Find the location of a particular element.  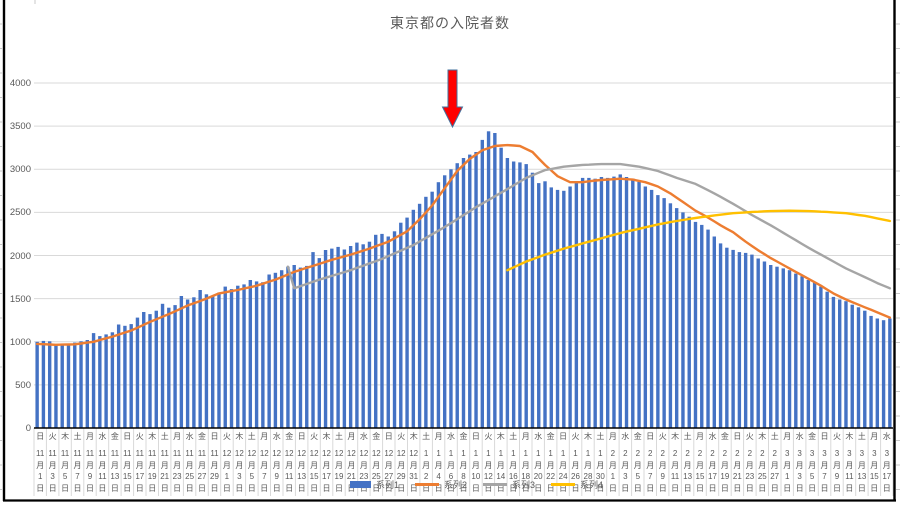

x-tick-label: 木 1 月 14 日 is located at coordinates (501, 462).